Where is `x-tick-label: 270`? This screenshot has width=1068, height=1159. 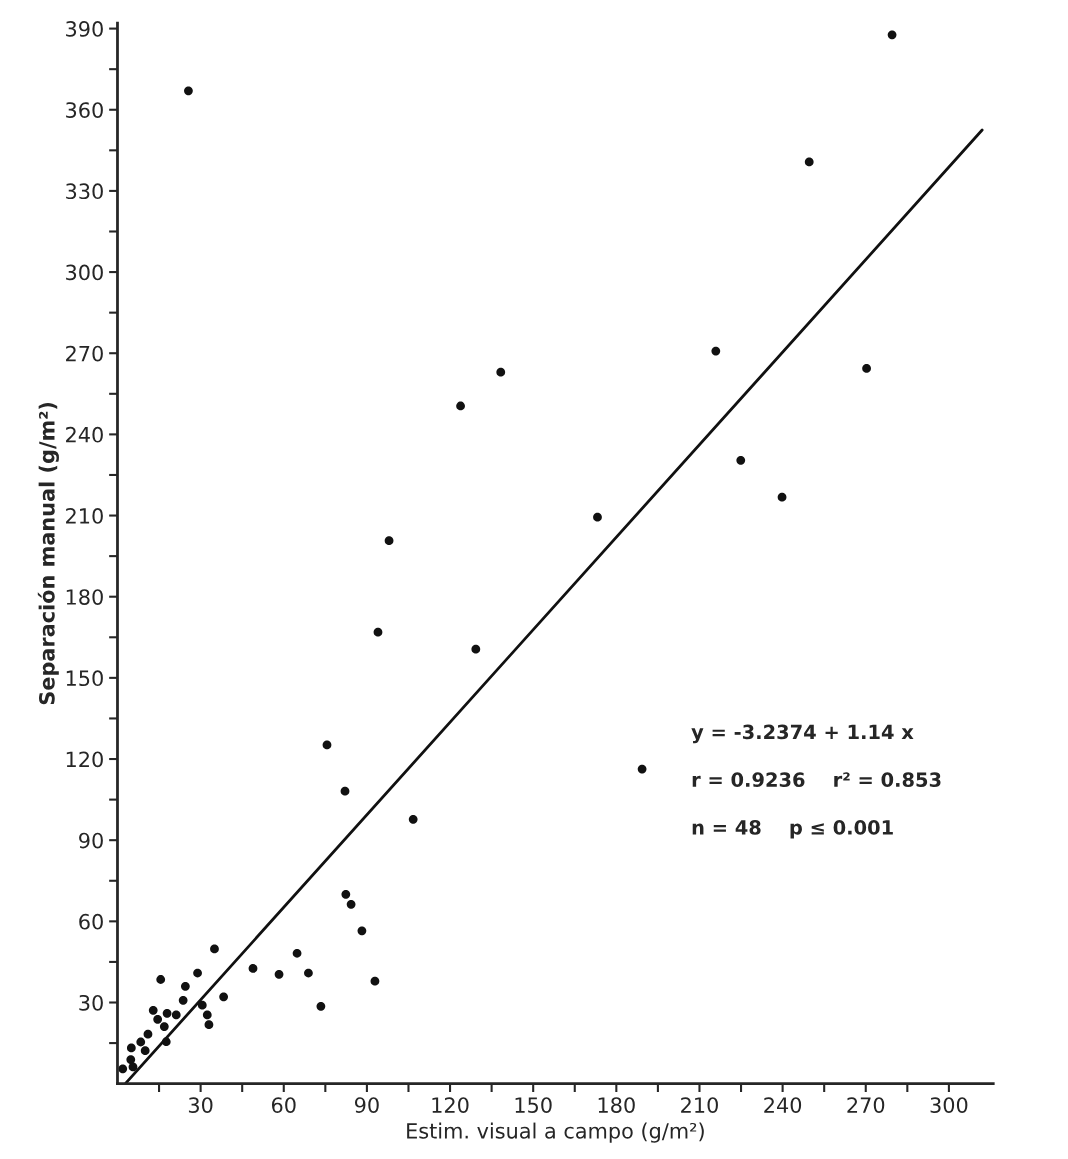
x-tick-label: 270 is located at coordinates (866, 1105).